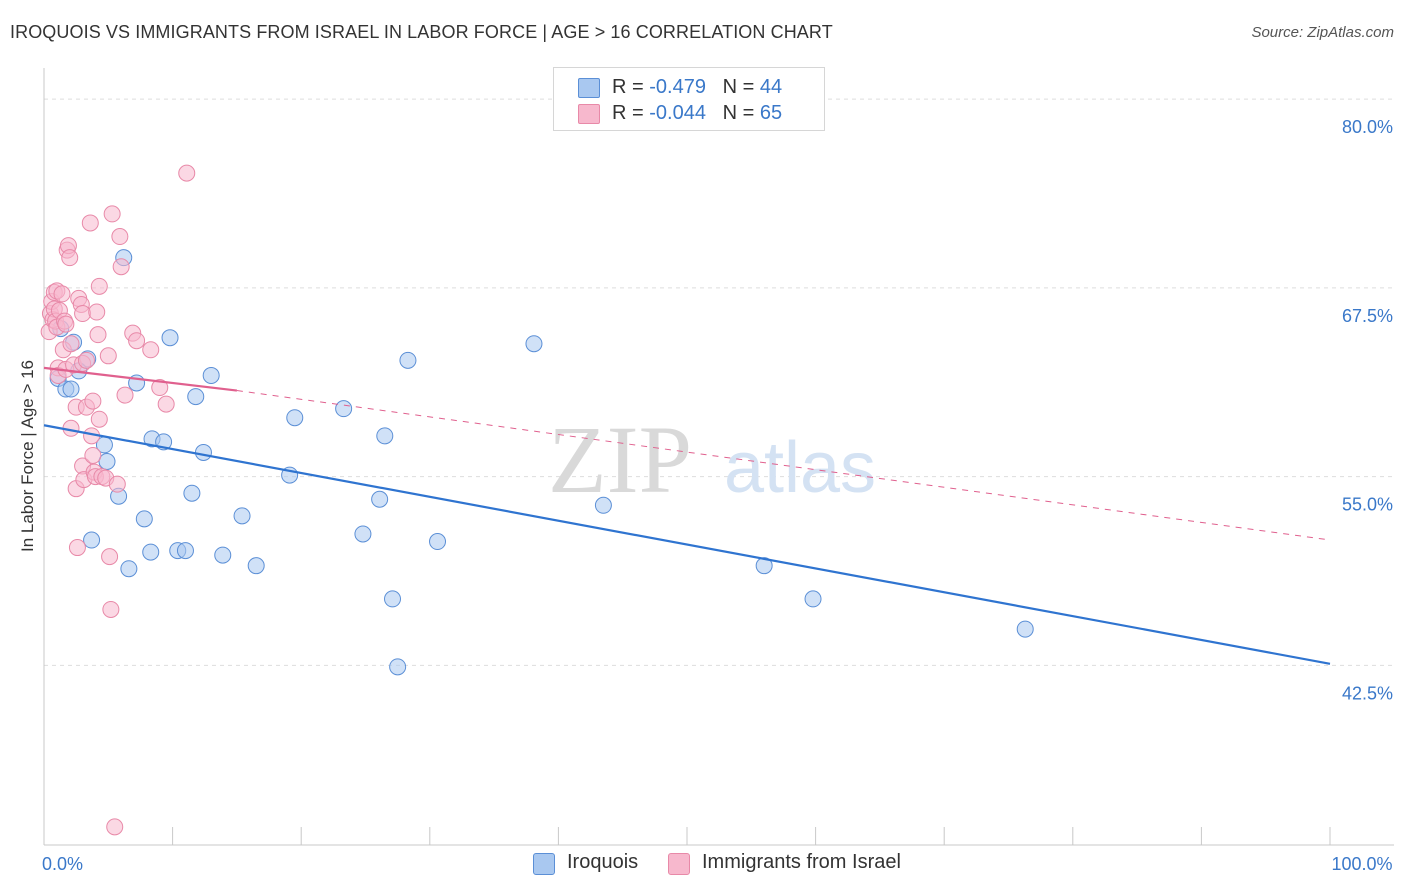  I want to click on x-tick-label: 0.0%, so click(62, 864).